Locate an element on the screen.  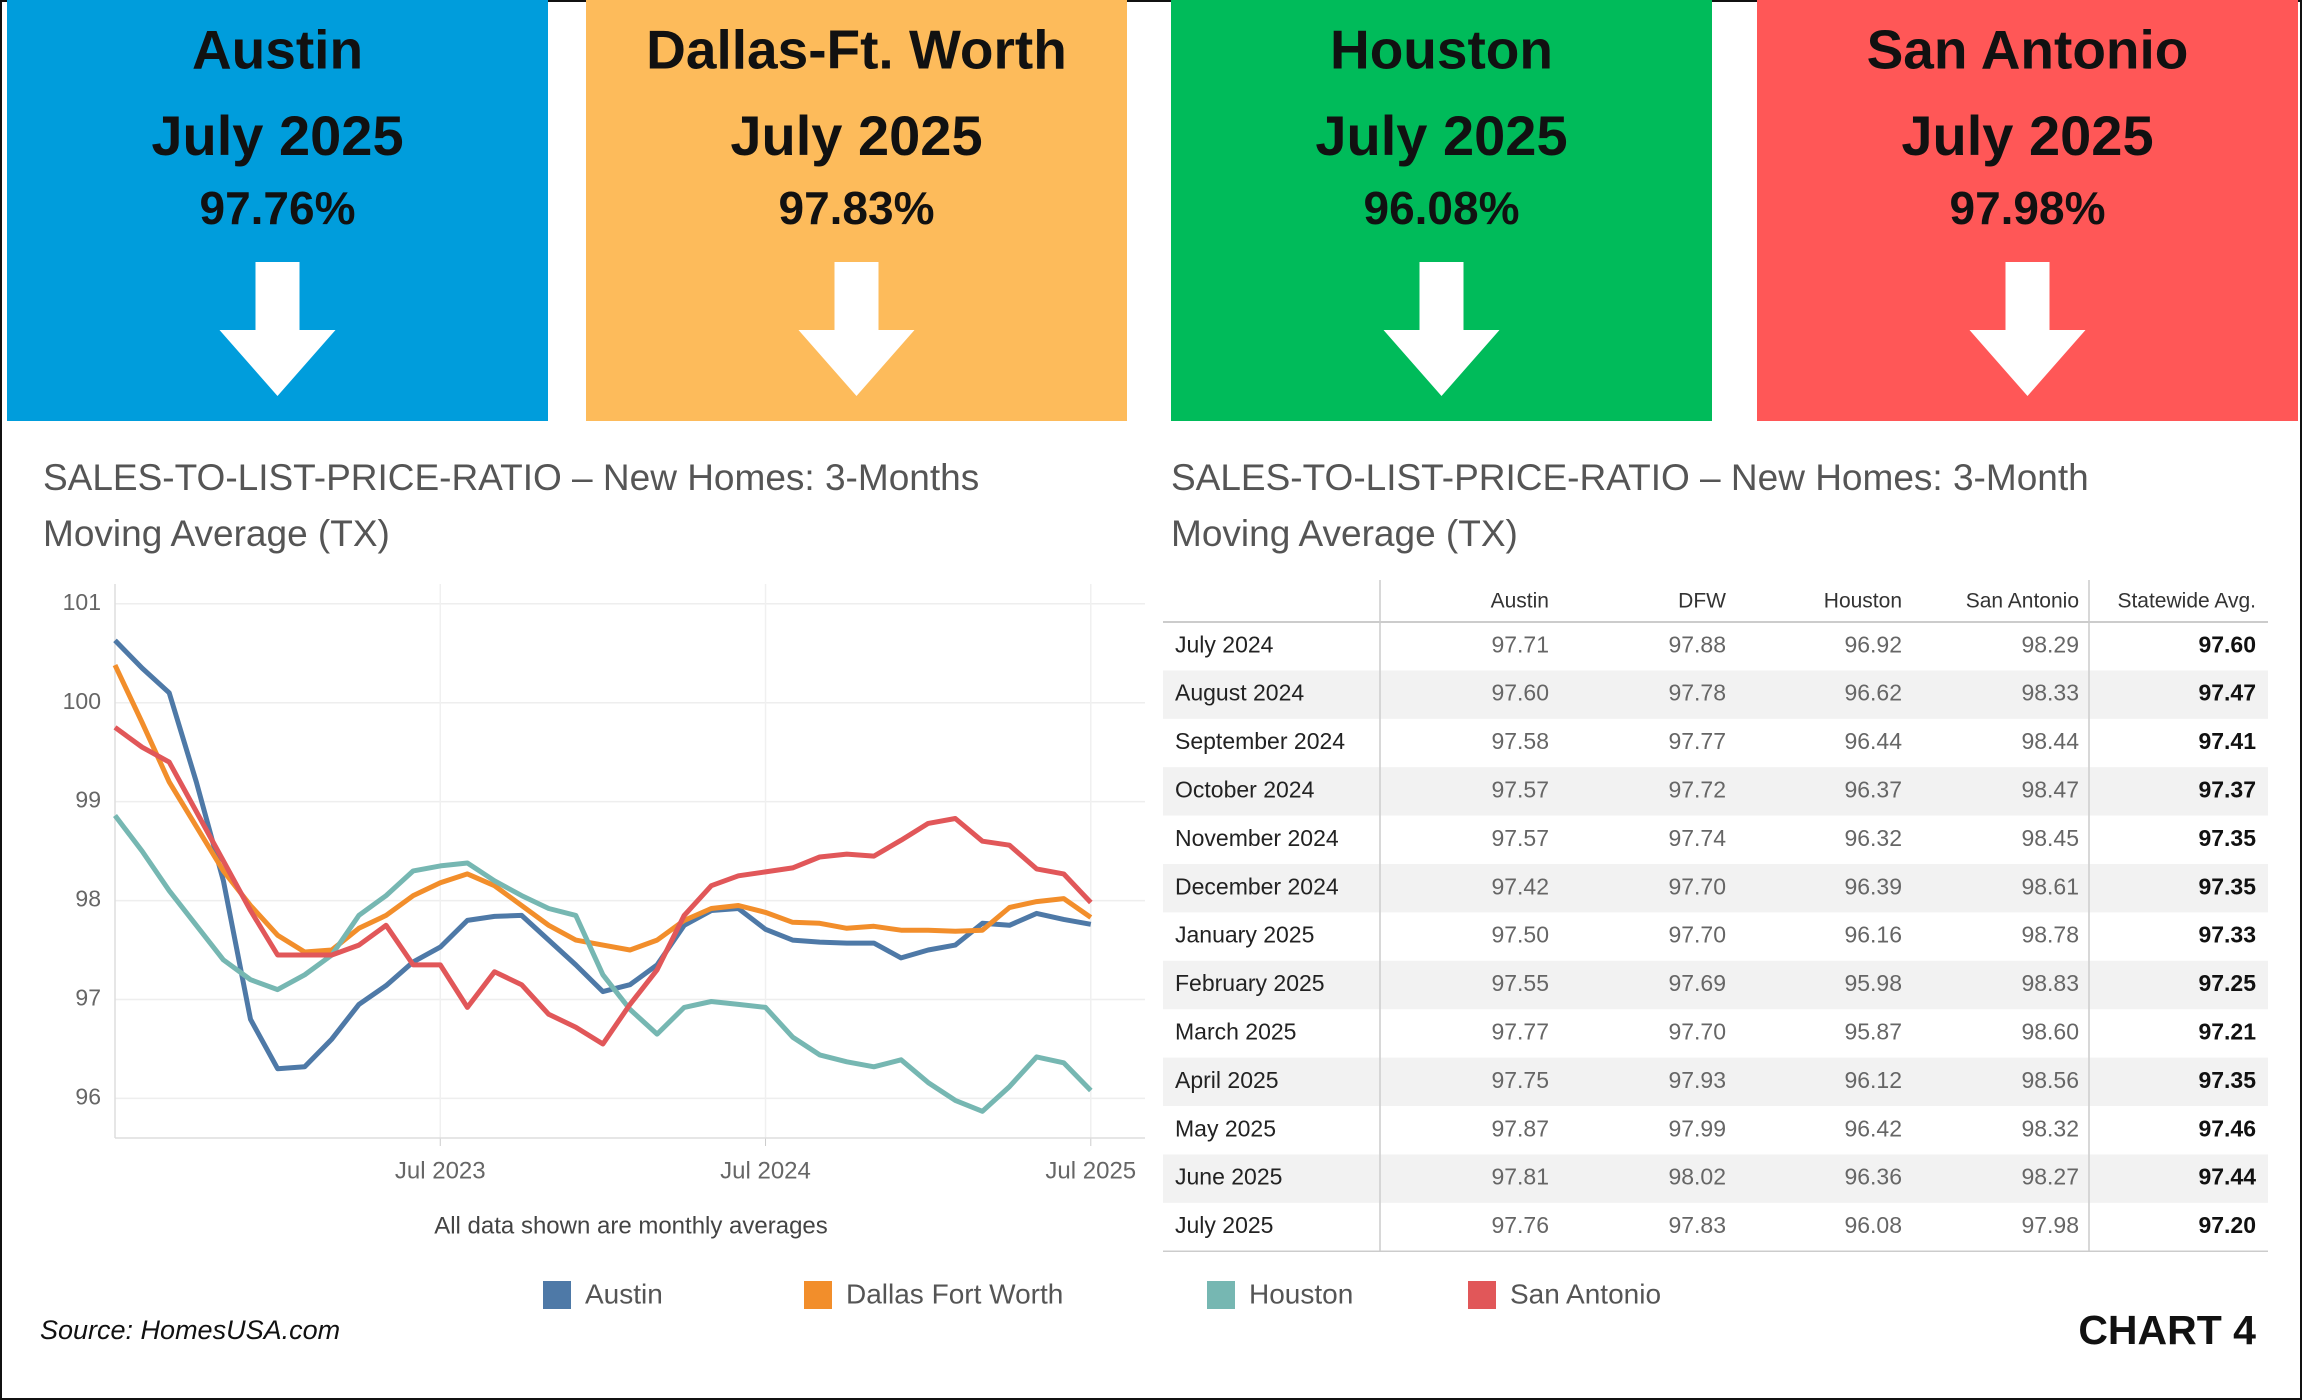
table-cell: 97.41 is located at coordinates (2227, 741).